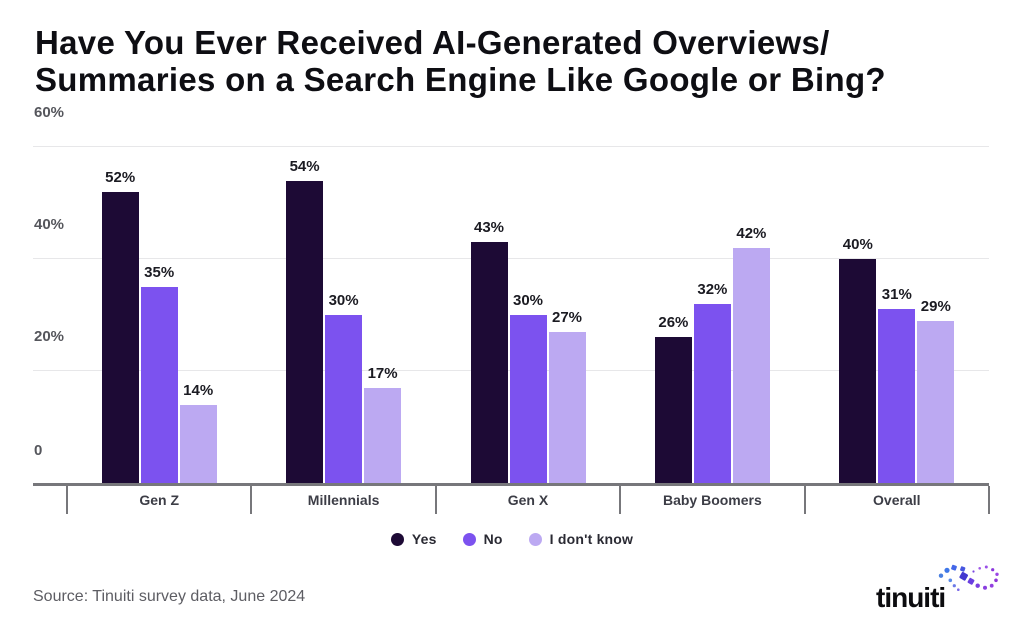 This screenshot has height=635, width=1024. What do you see at coordinates (120, 177) in the screenshot?
I see `bar-value-label: 52%` at bounding box center [120, 177].